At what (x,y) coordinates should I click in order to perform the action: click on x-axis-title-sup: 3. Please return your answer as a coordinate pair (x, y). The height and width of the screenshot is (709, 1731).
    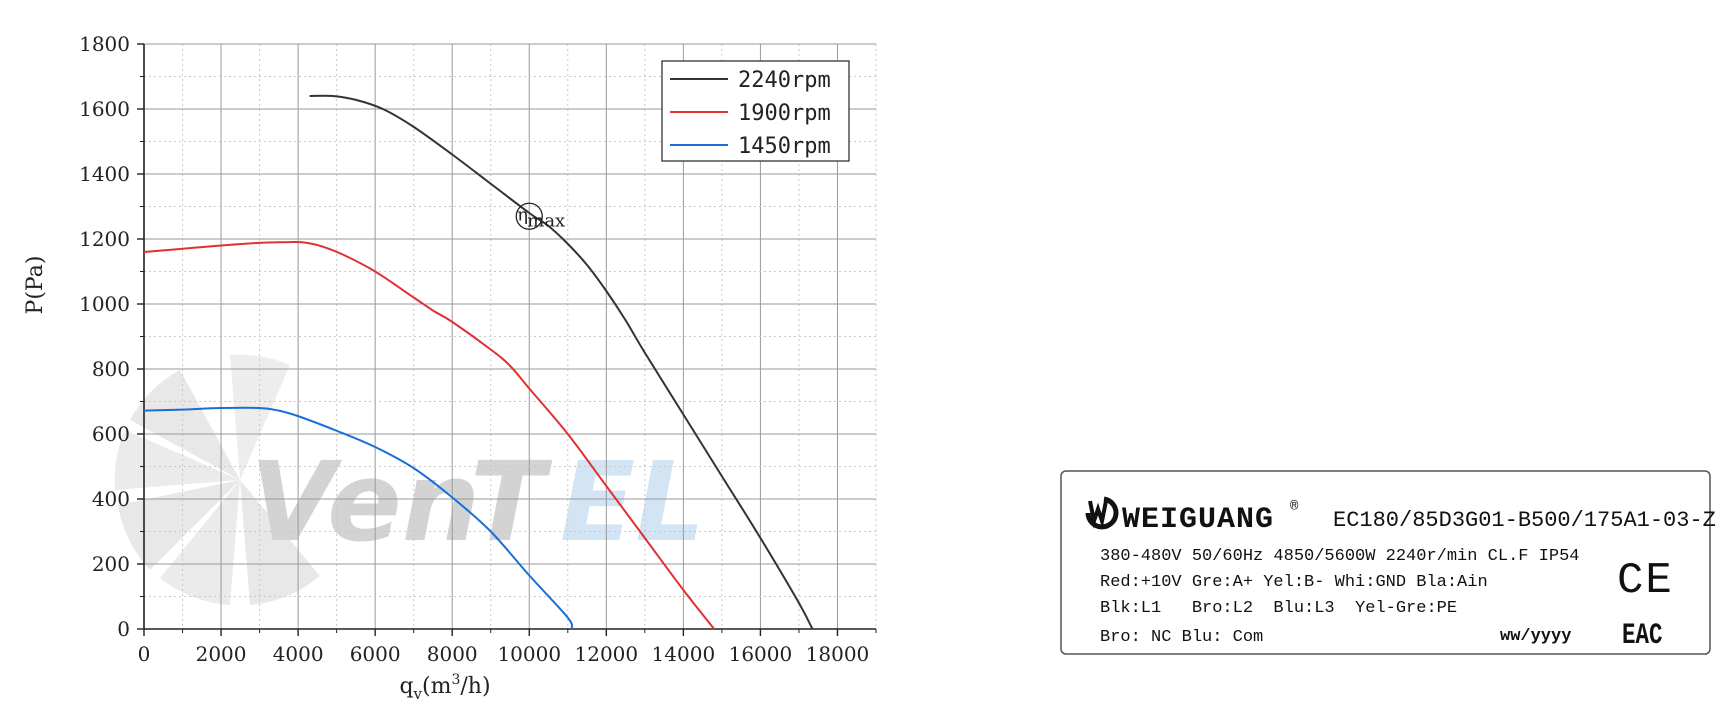
    Looking at the image, I should click on (455, 680).